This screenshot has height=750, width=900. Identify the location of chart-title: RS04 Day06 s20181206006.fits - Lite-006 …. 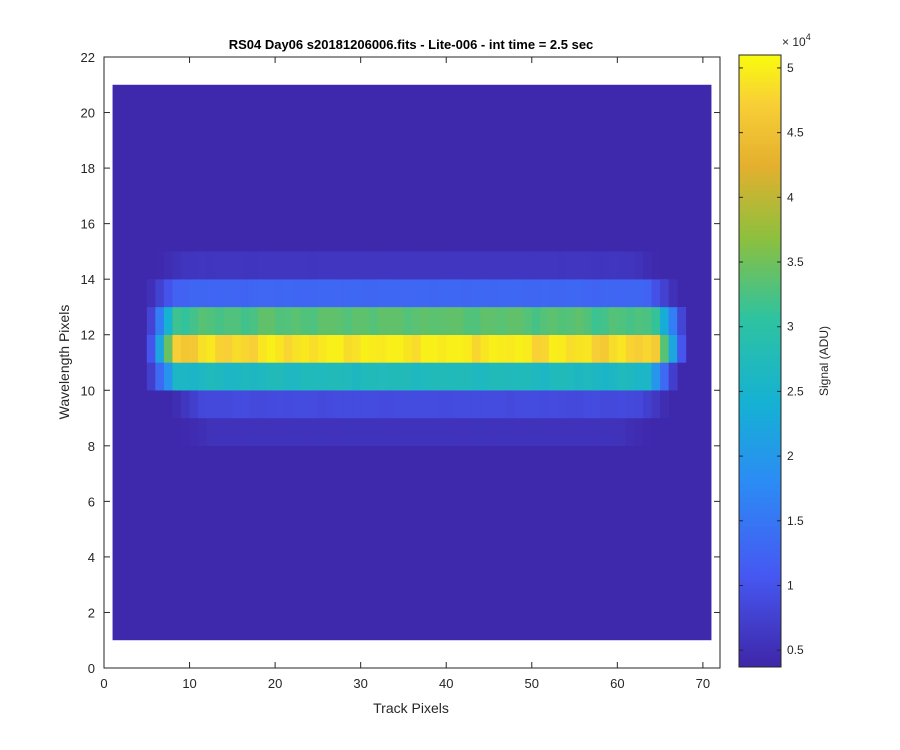
(411, 44).